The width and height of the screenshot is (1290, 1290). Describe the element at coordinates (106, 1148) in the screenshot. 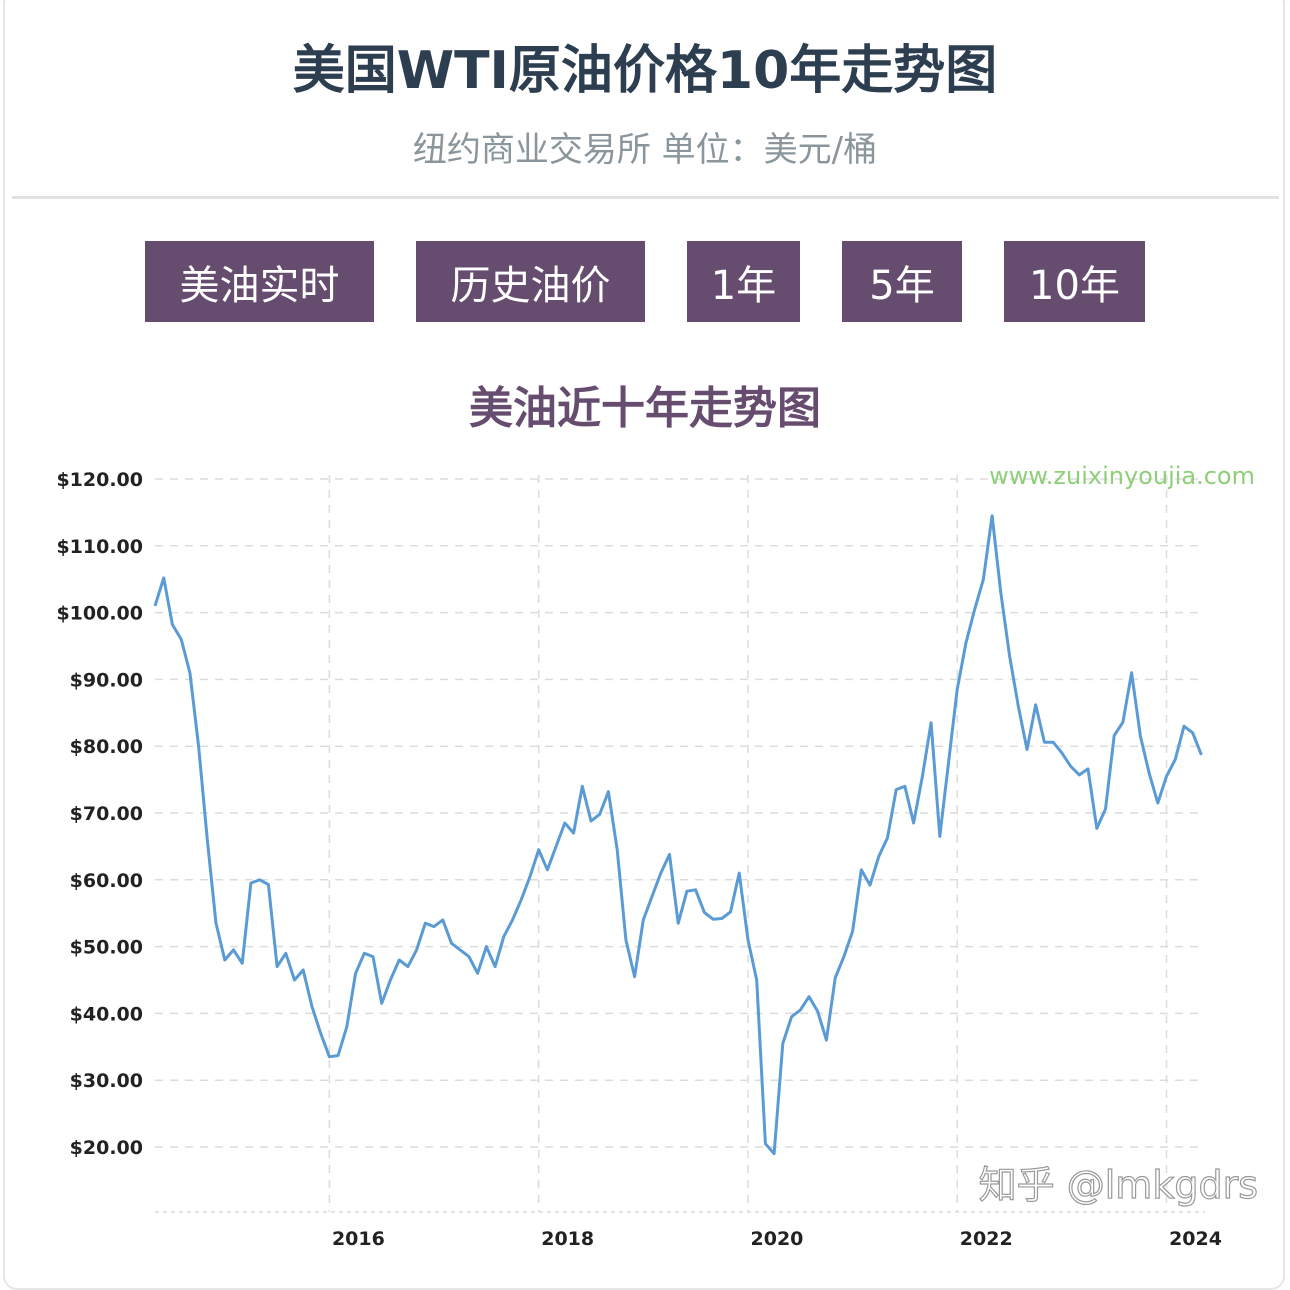

I see `y-tick-label: $20.00` at that location.